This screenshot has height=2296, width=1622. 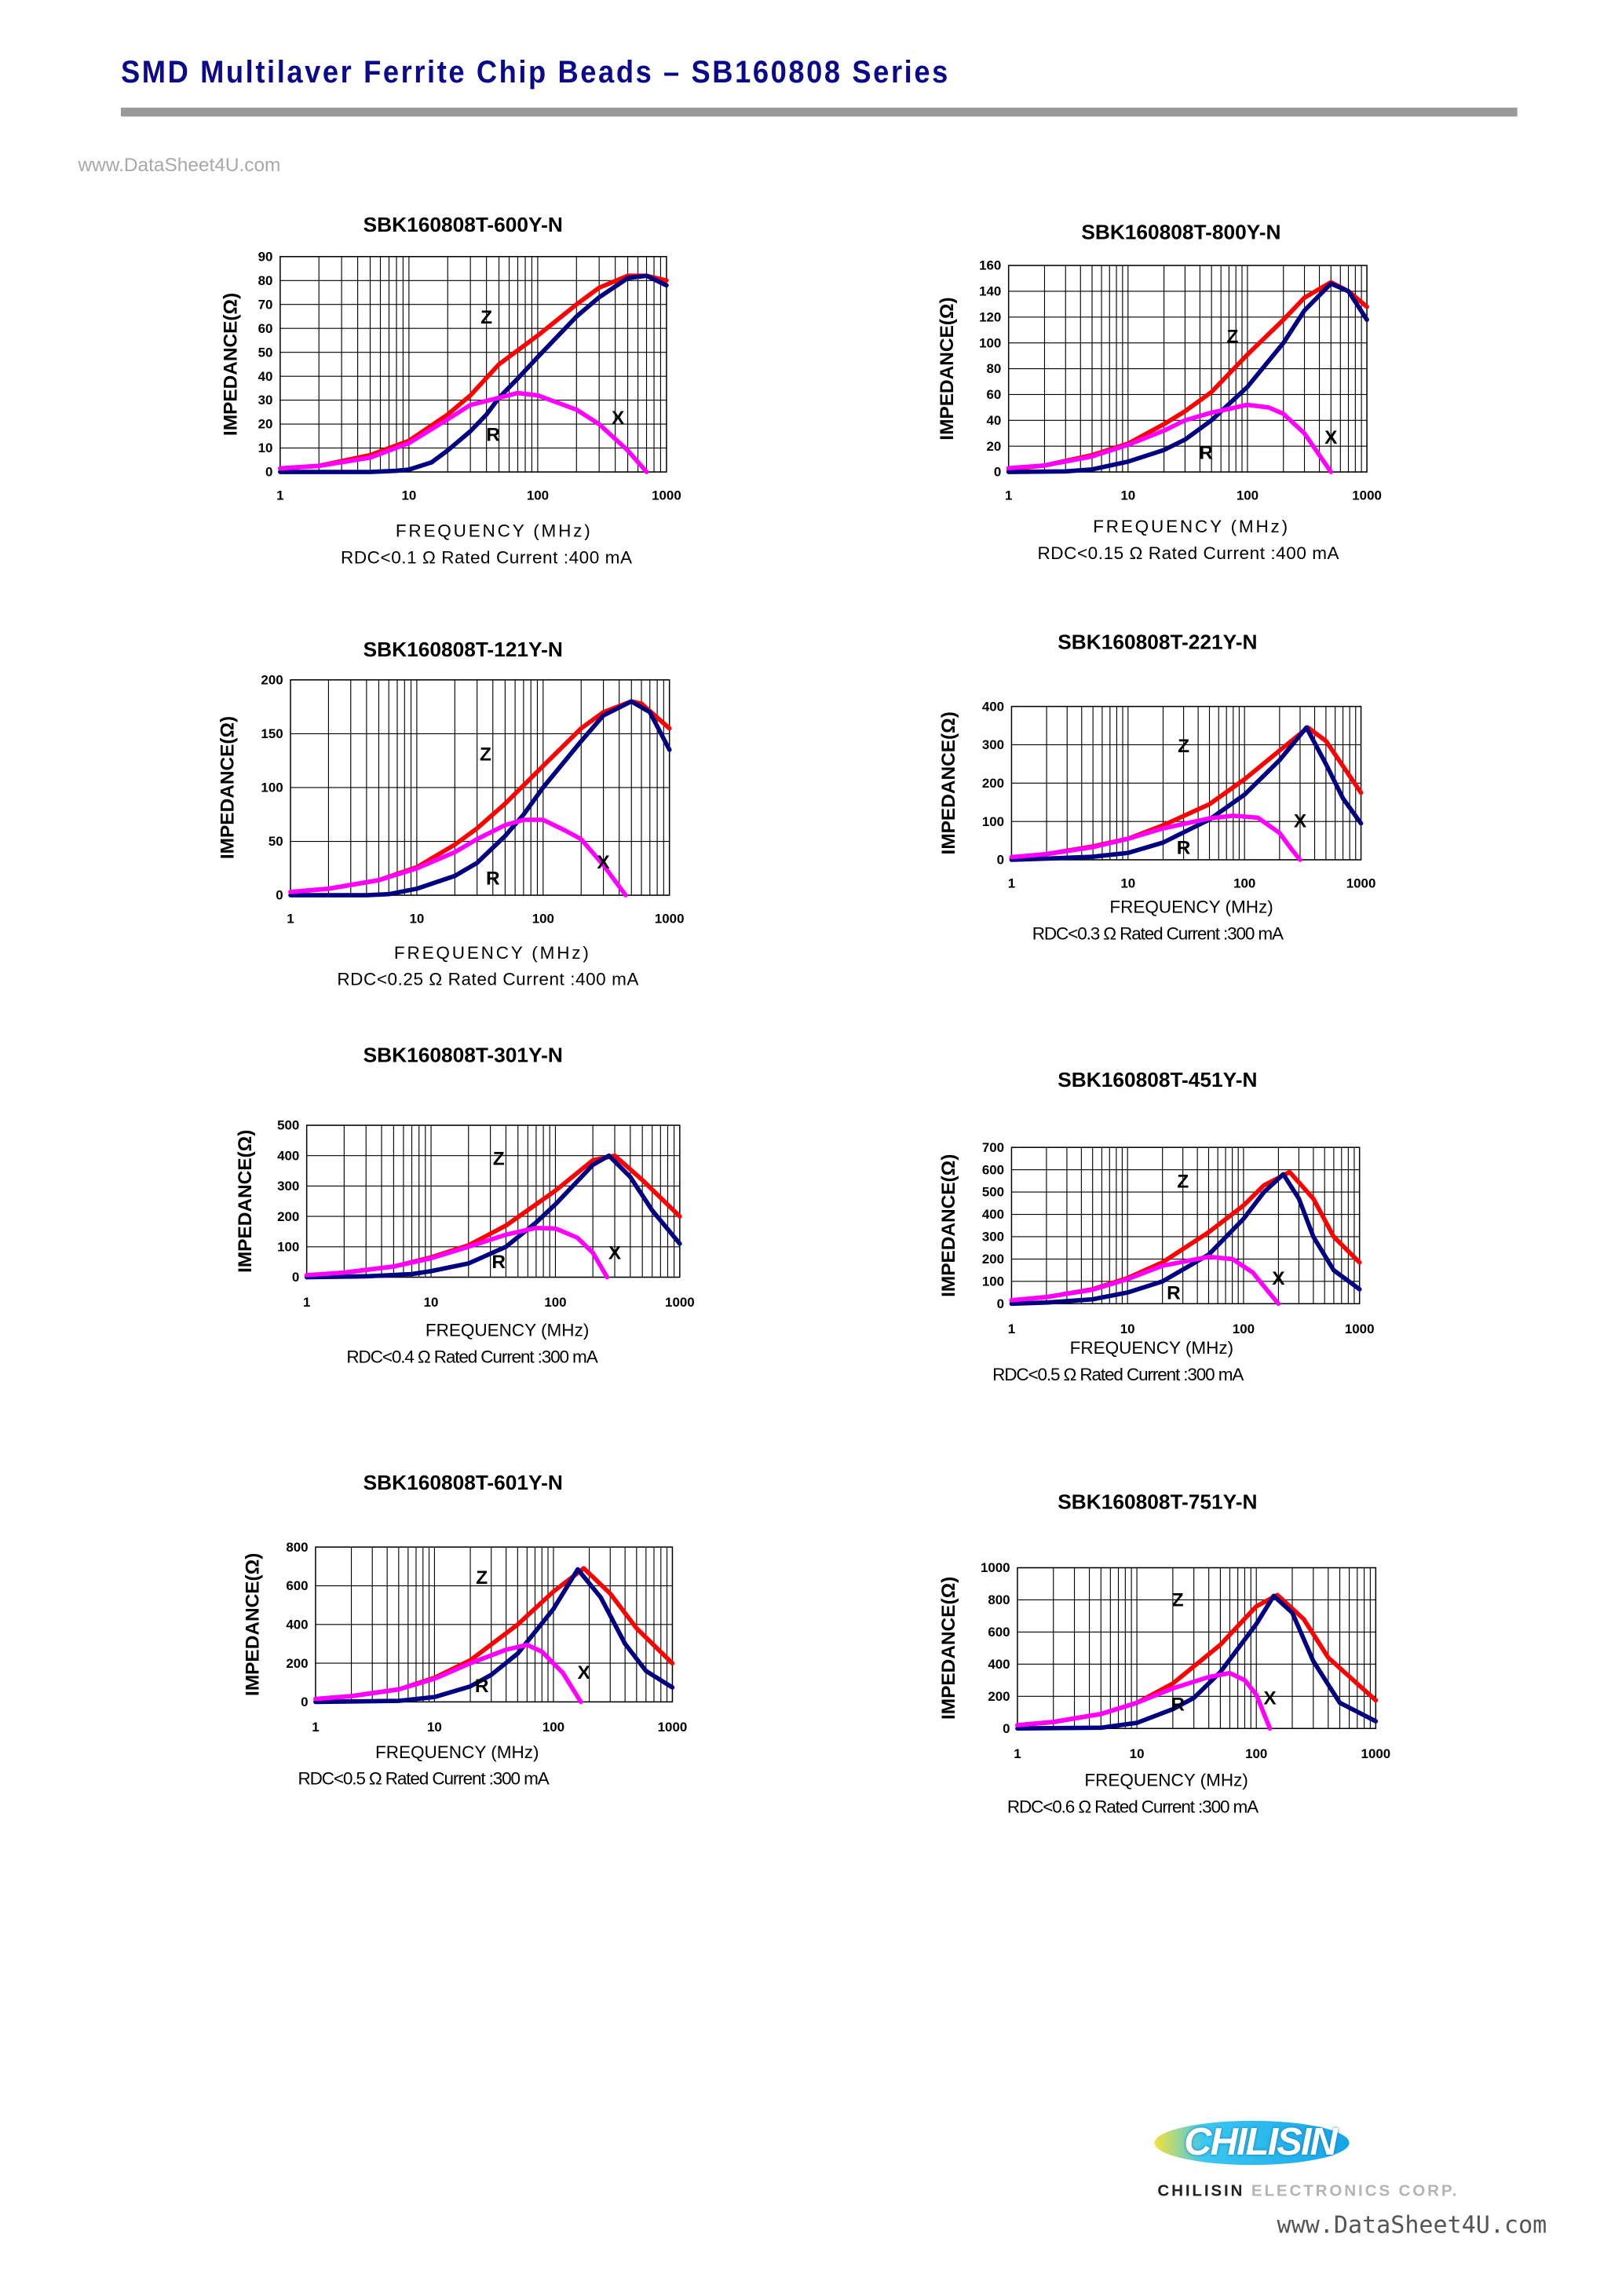 I want to click on y-tick-label: 20, so click(x=994, y=447).